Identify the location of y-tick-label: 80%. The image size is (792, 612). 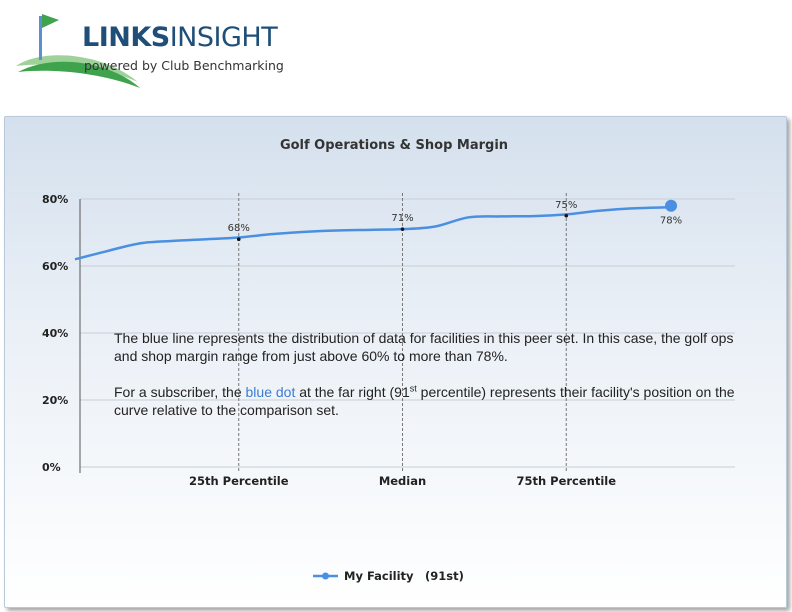
(55, 199).